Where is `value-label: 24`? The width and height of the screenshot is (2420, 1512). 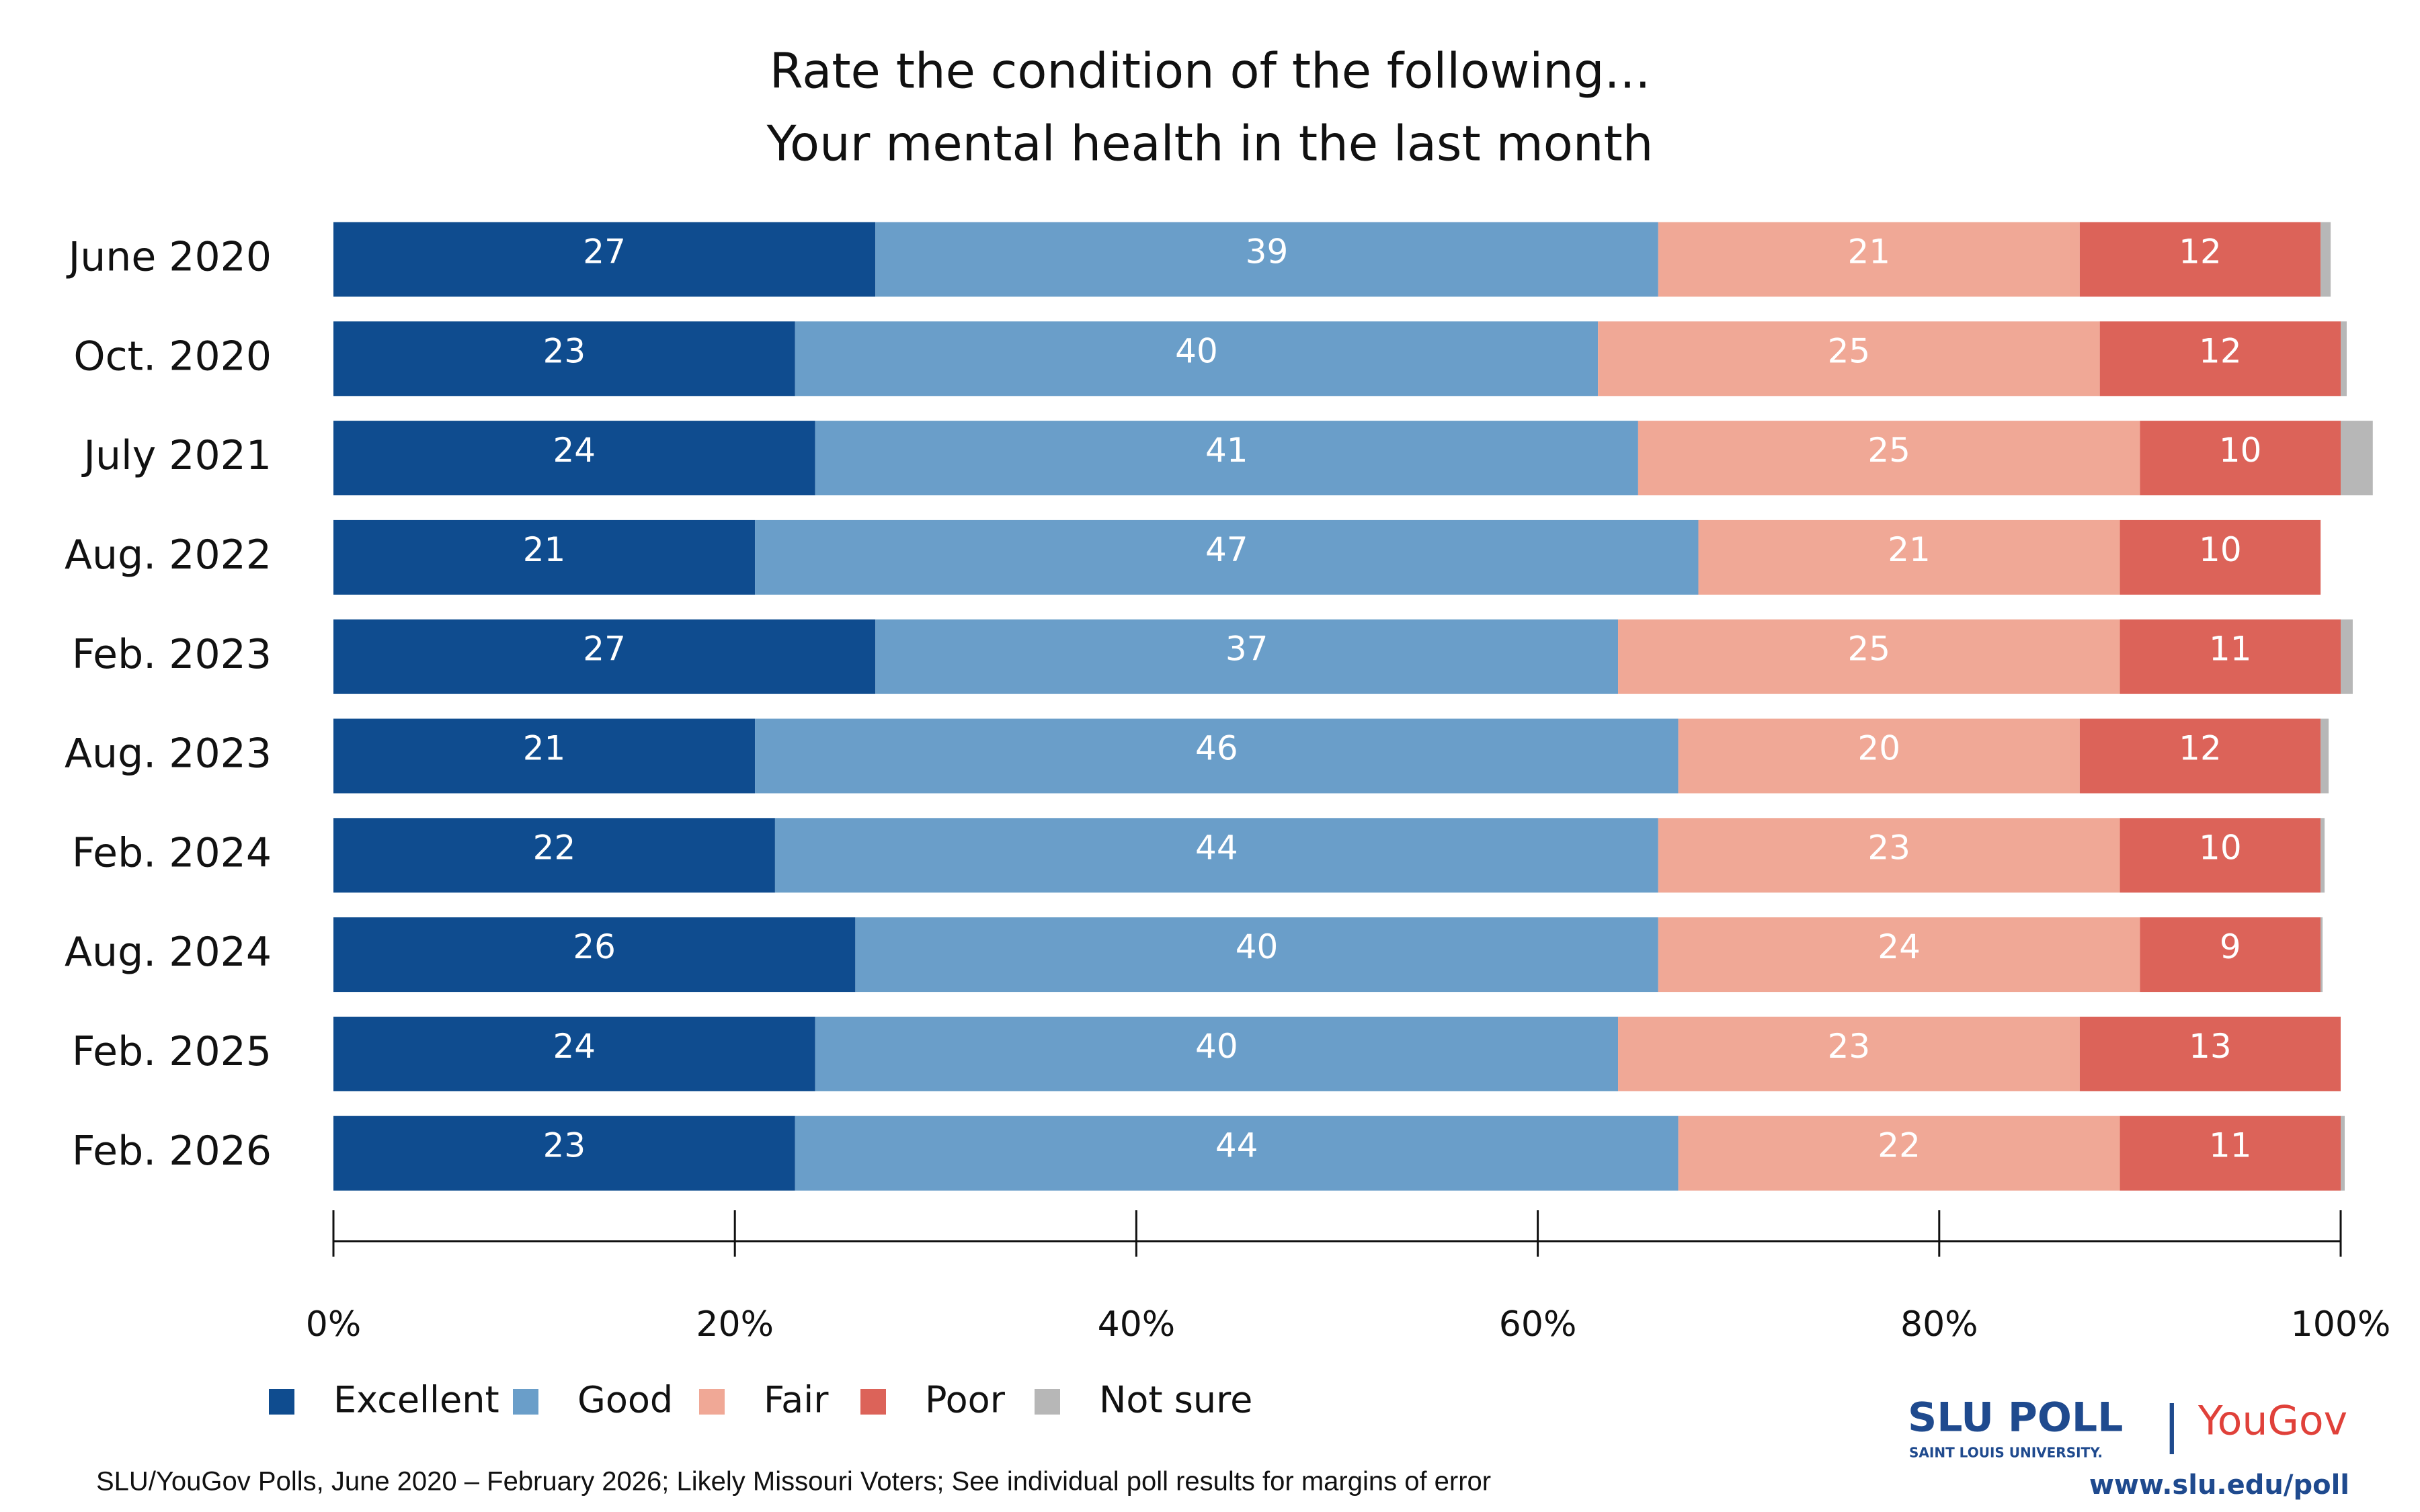
value-label: 24 is located at coordinates (574, 1047).